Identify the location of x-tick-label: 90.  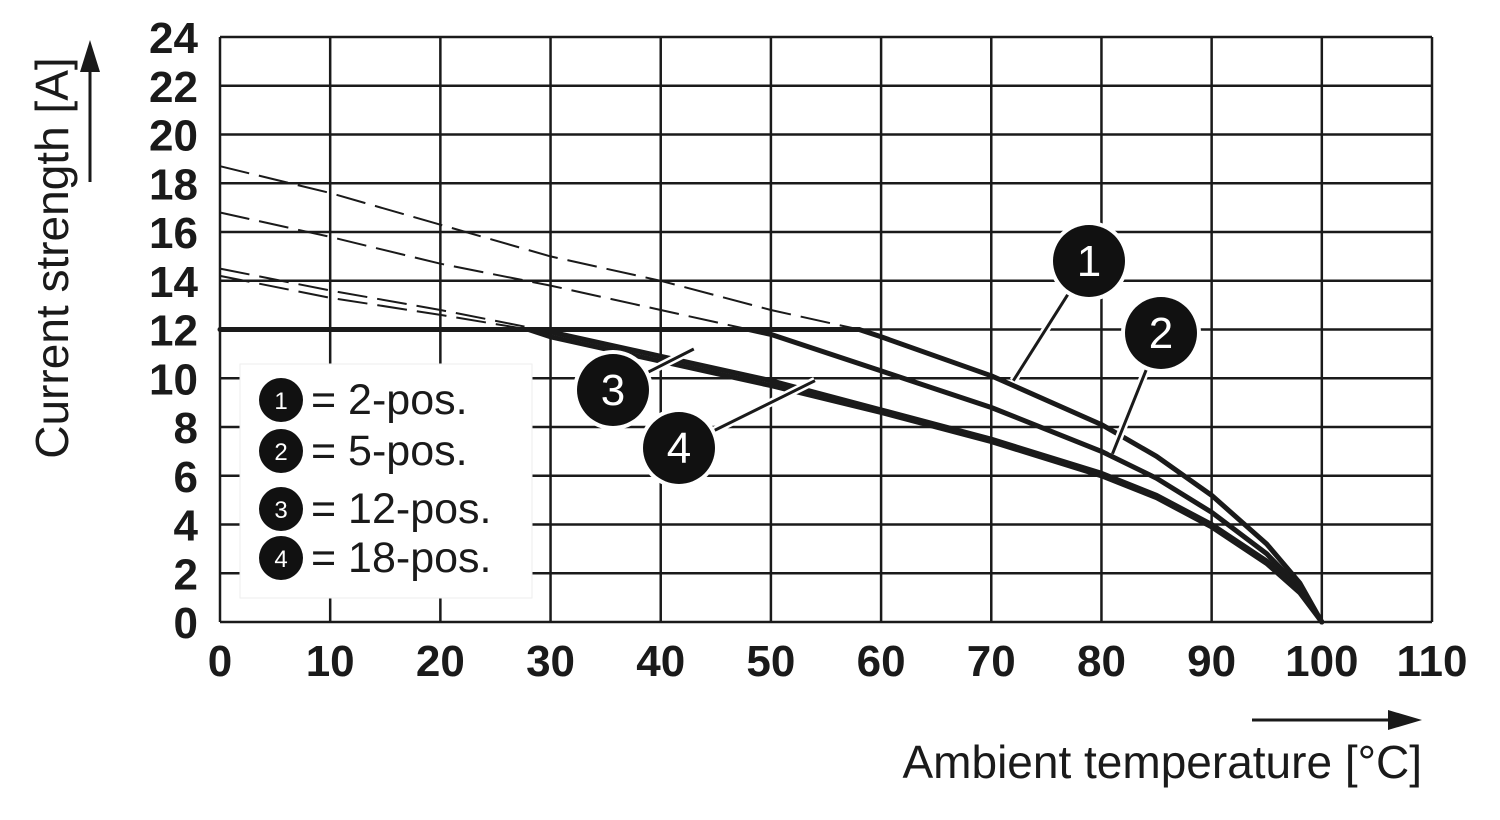
(1211, 661).